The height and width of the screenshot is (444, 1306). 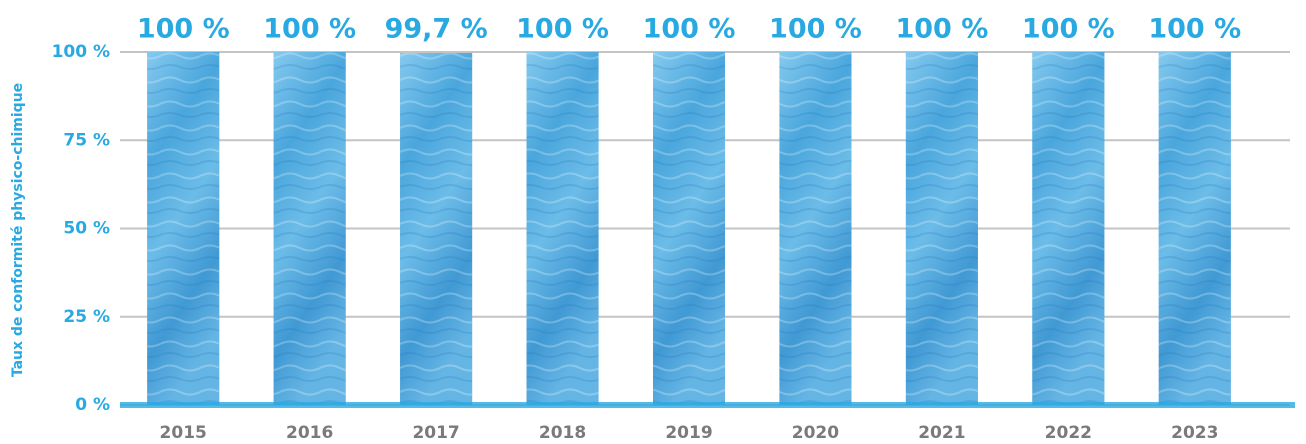 I want to click on value-label: 99,7 %, so click(x=436, y=29).